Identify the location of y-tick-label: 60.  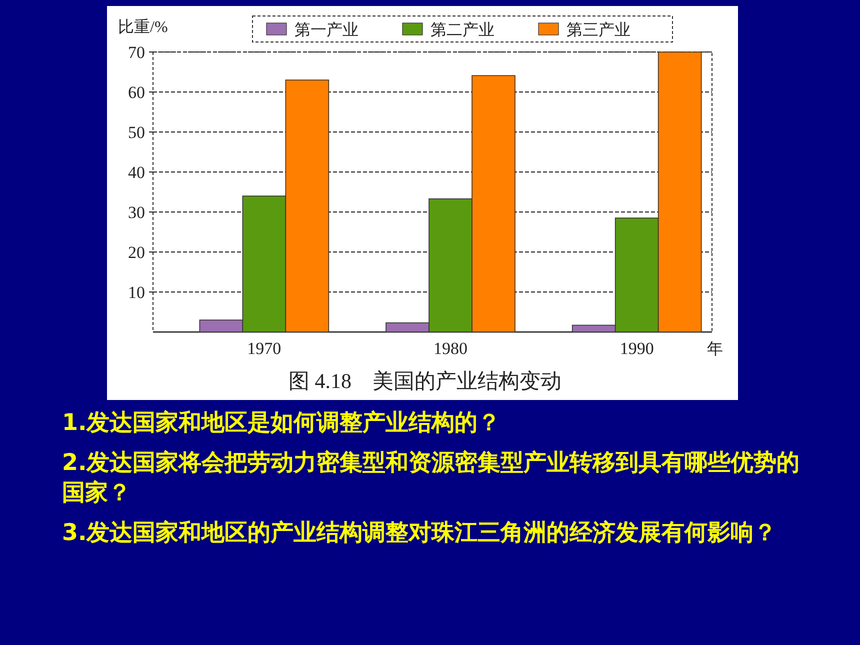
(136, 92).